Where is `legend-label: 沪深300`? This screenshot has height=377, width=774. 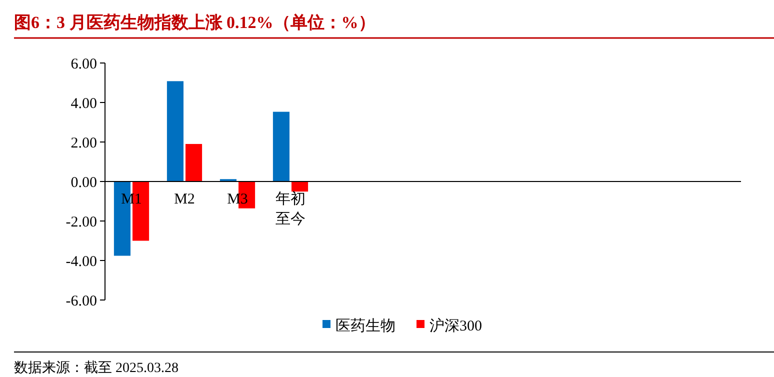
legend-label: 沪深300 is located at coordinates (456, 325).